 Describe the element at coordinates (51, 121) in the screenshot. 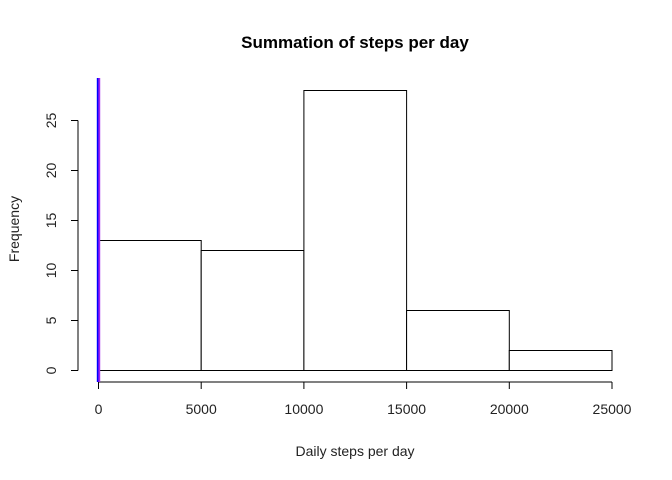

I see `y-tick-label-6: 25` at that location.